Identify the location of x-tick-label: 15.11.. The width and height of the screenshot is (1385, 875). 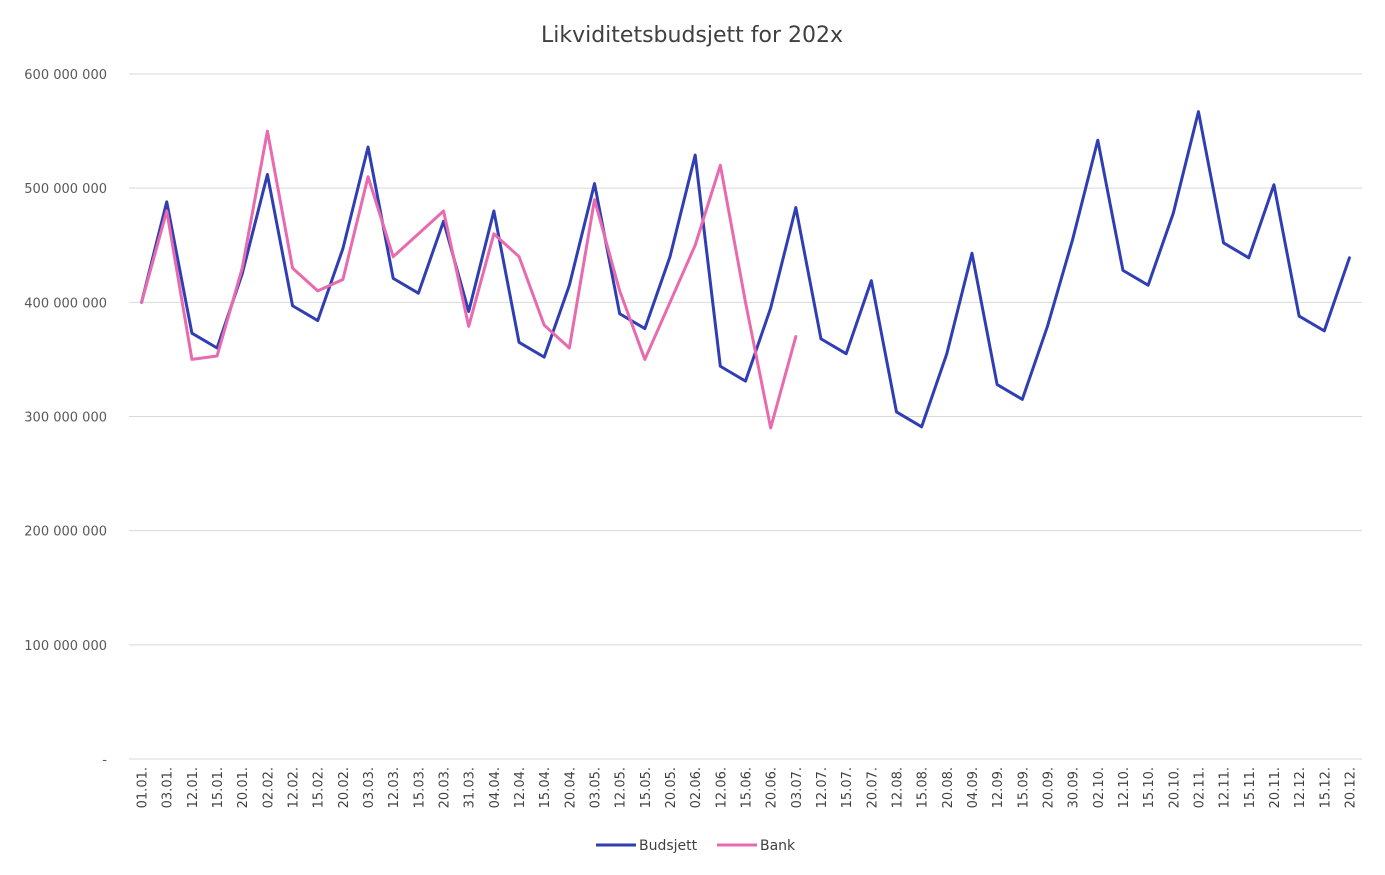
(1250, 787).